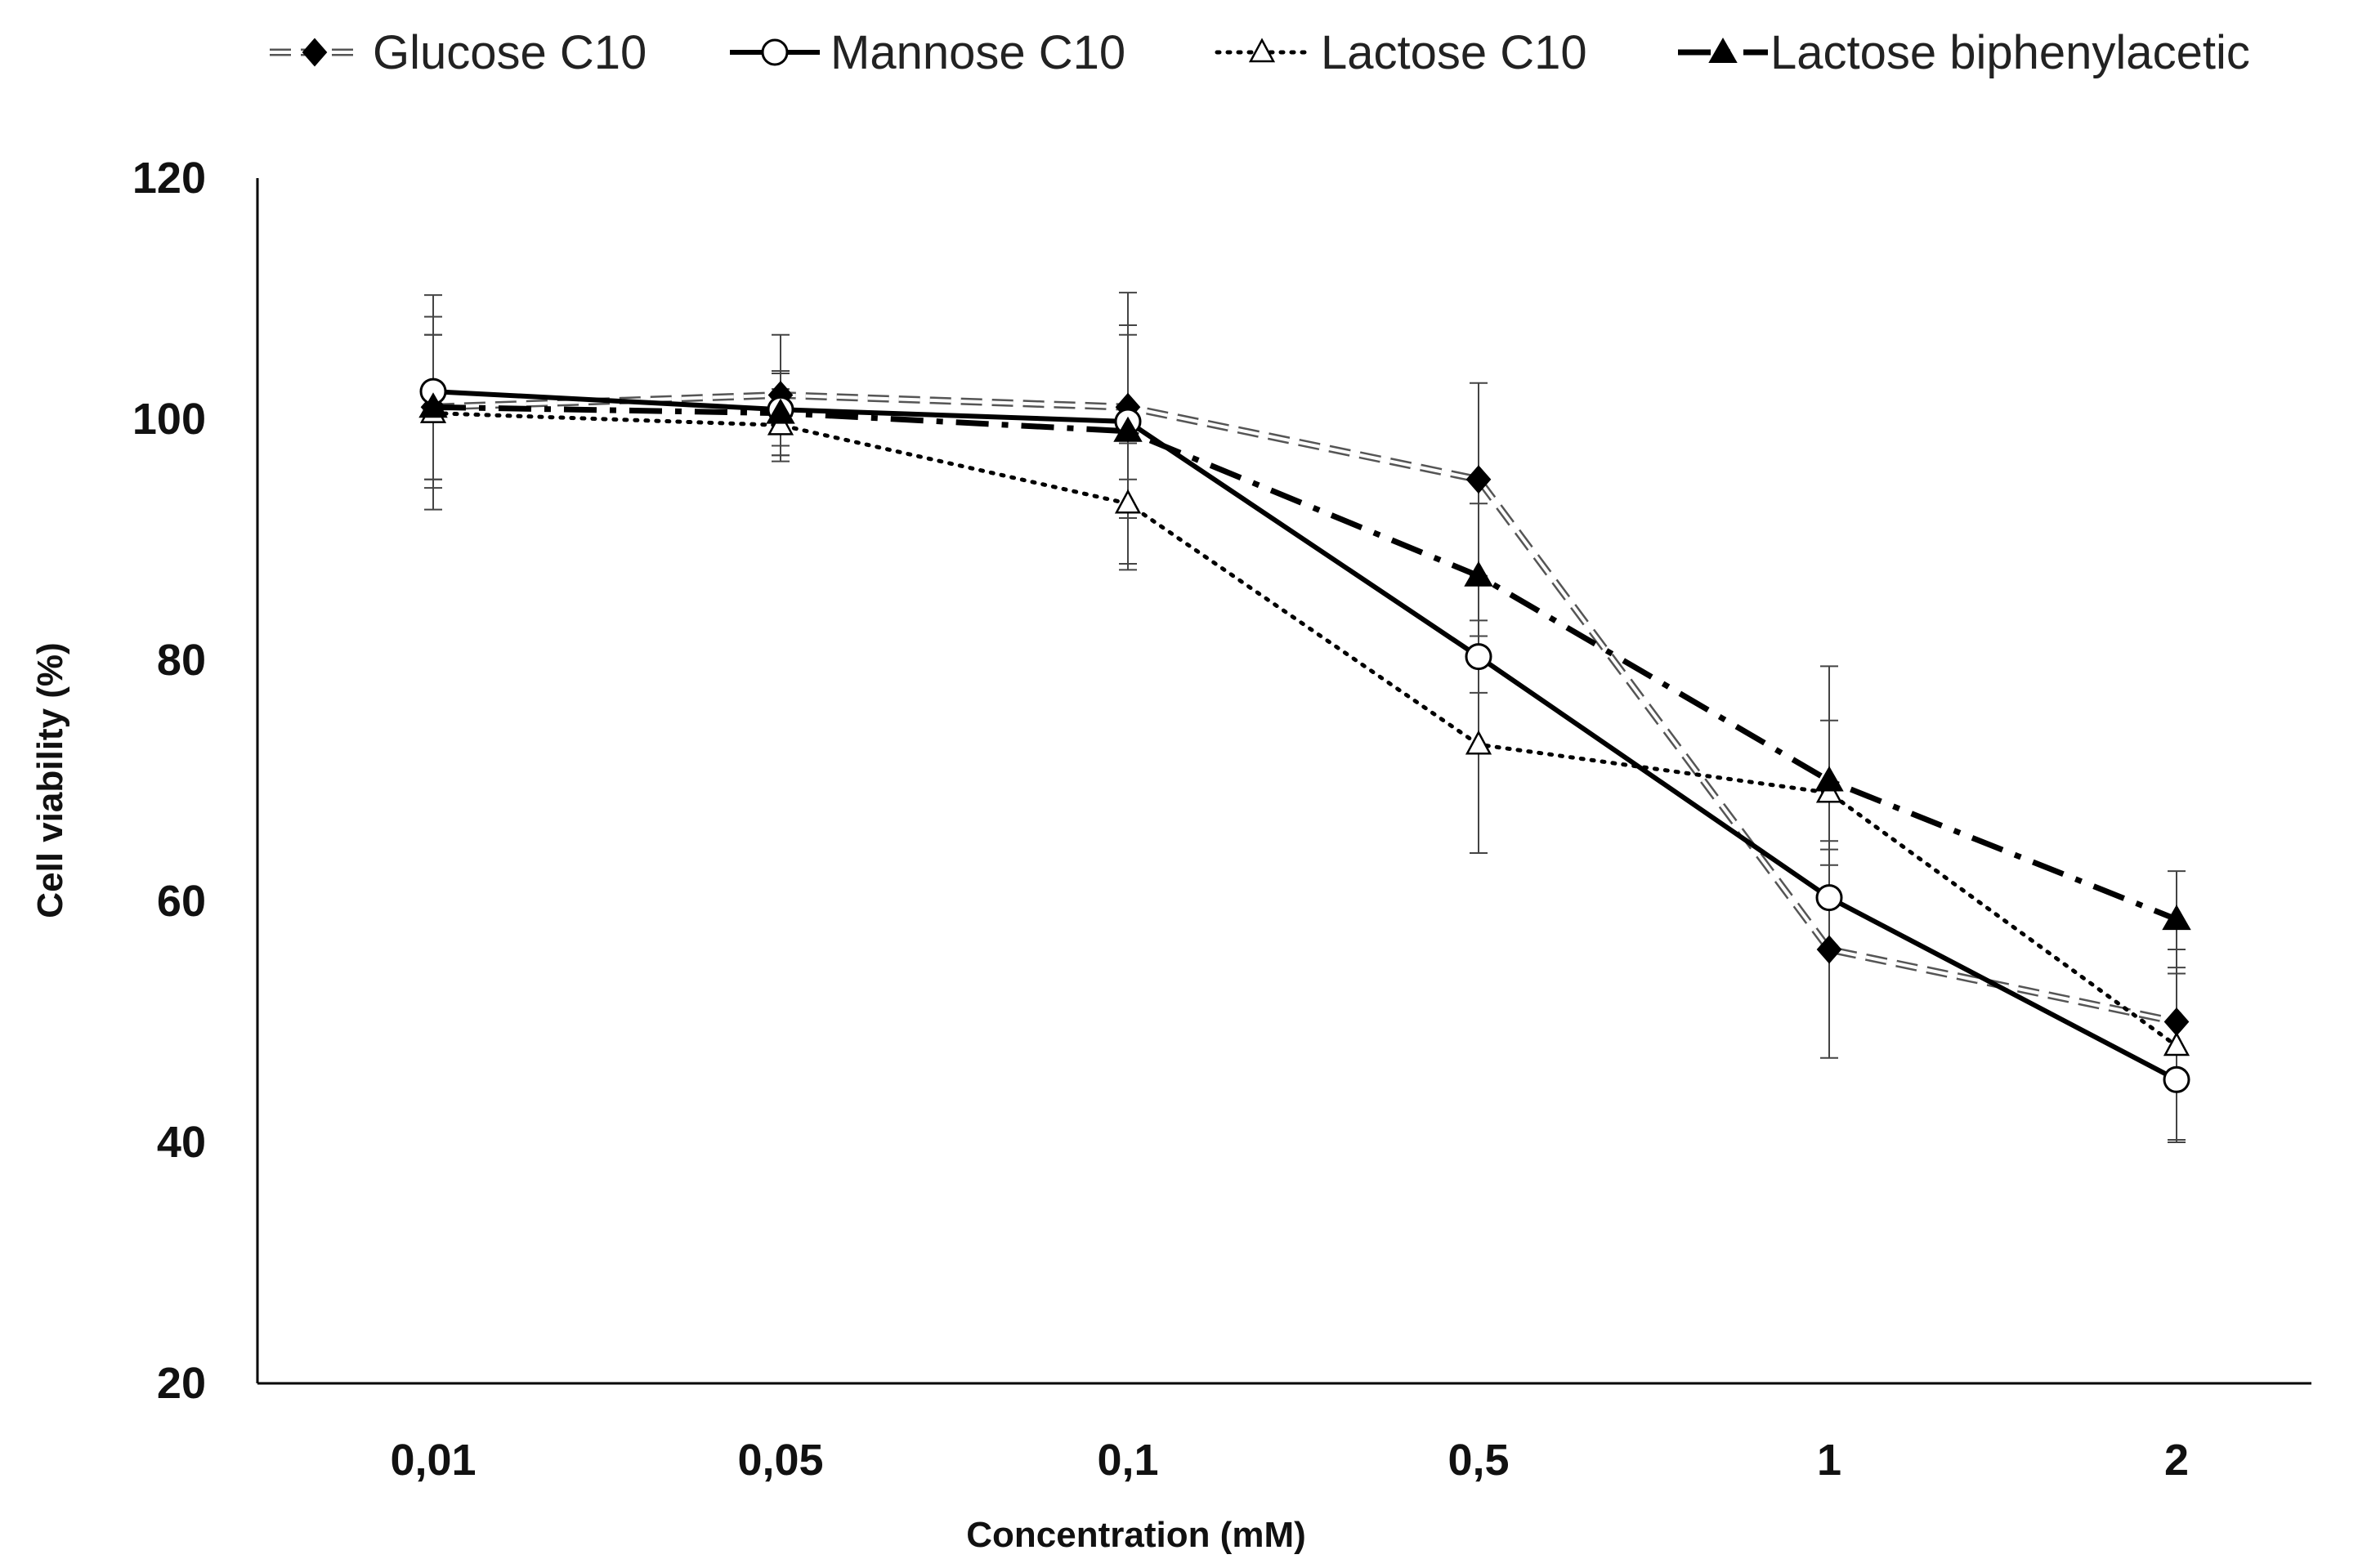 This screenshot has height=1568, width=2367. What do you see at coordinates (181, 1383) in the screenshot?
I see `y-tick-label: 20` at bounding box center [181, 1383].